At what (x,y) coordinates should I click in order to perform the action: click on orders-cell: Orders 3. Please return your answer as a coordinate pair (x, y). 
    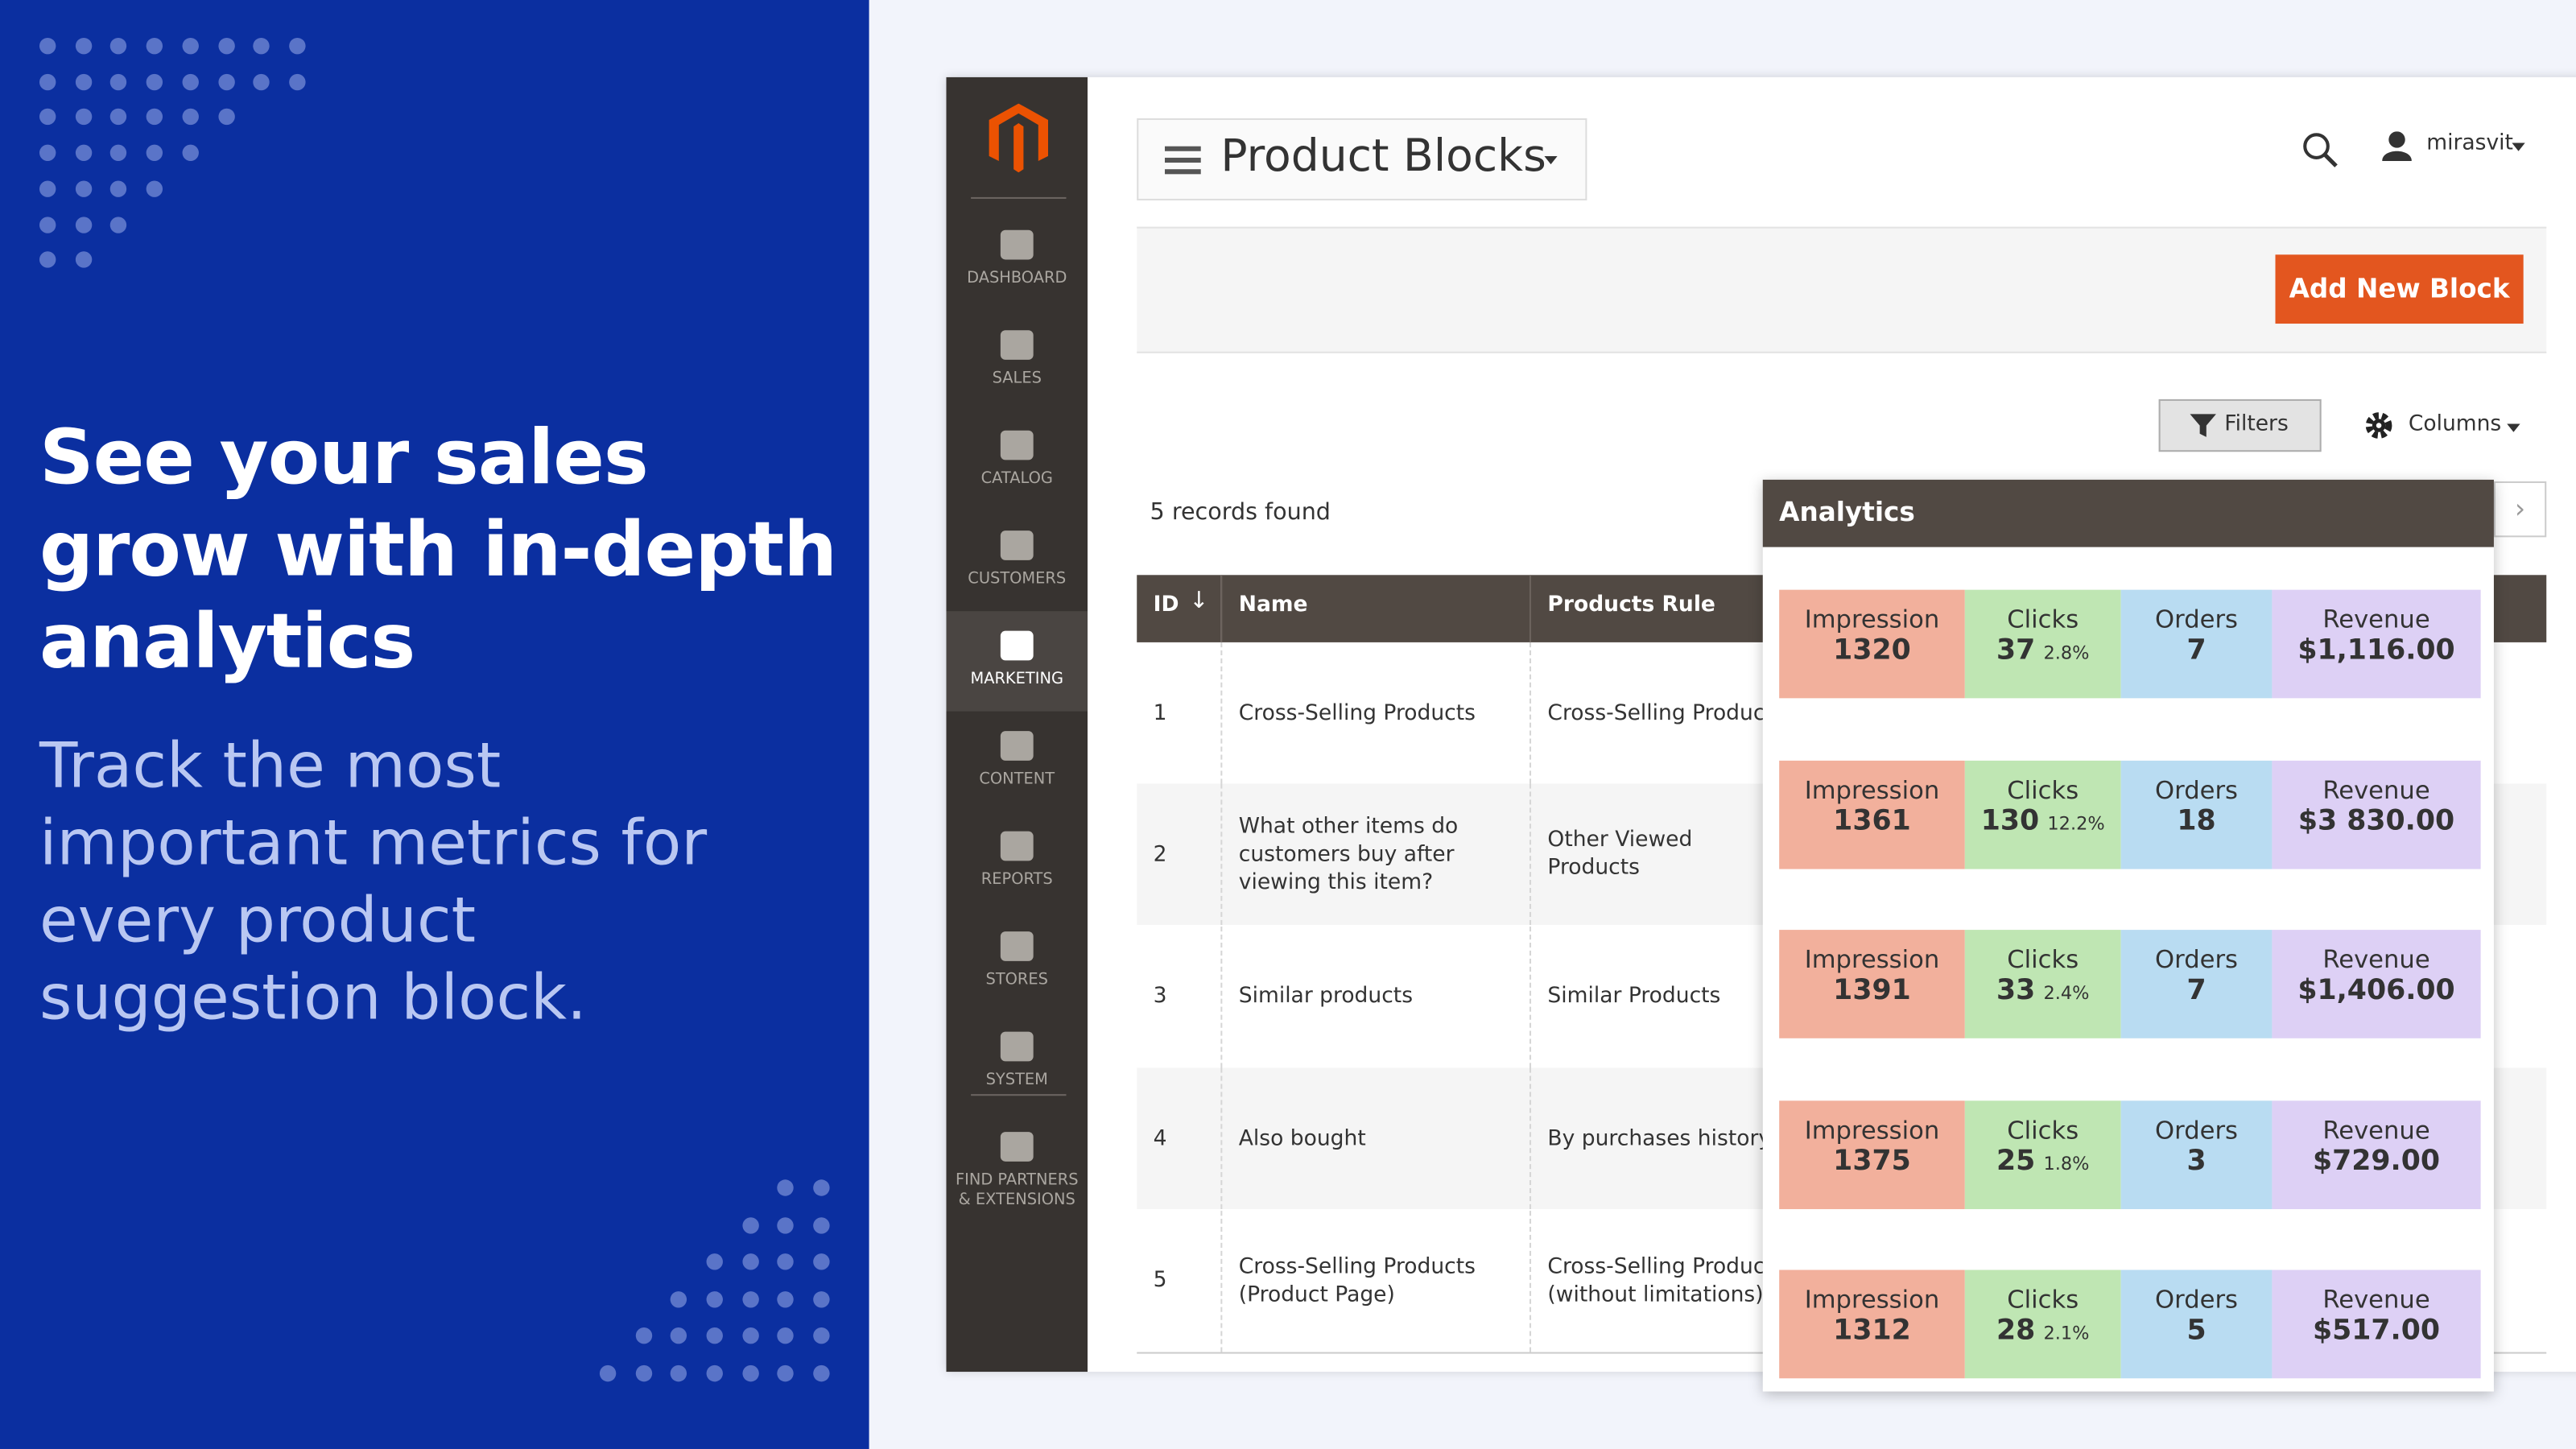
    Looking at the image, I should click on (2196, 1154).